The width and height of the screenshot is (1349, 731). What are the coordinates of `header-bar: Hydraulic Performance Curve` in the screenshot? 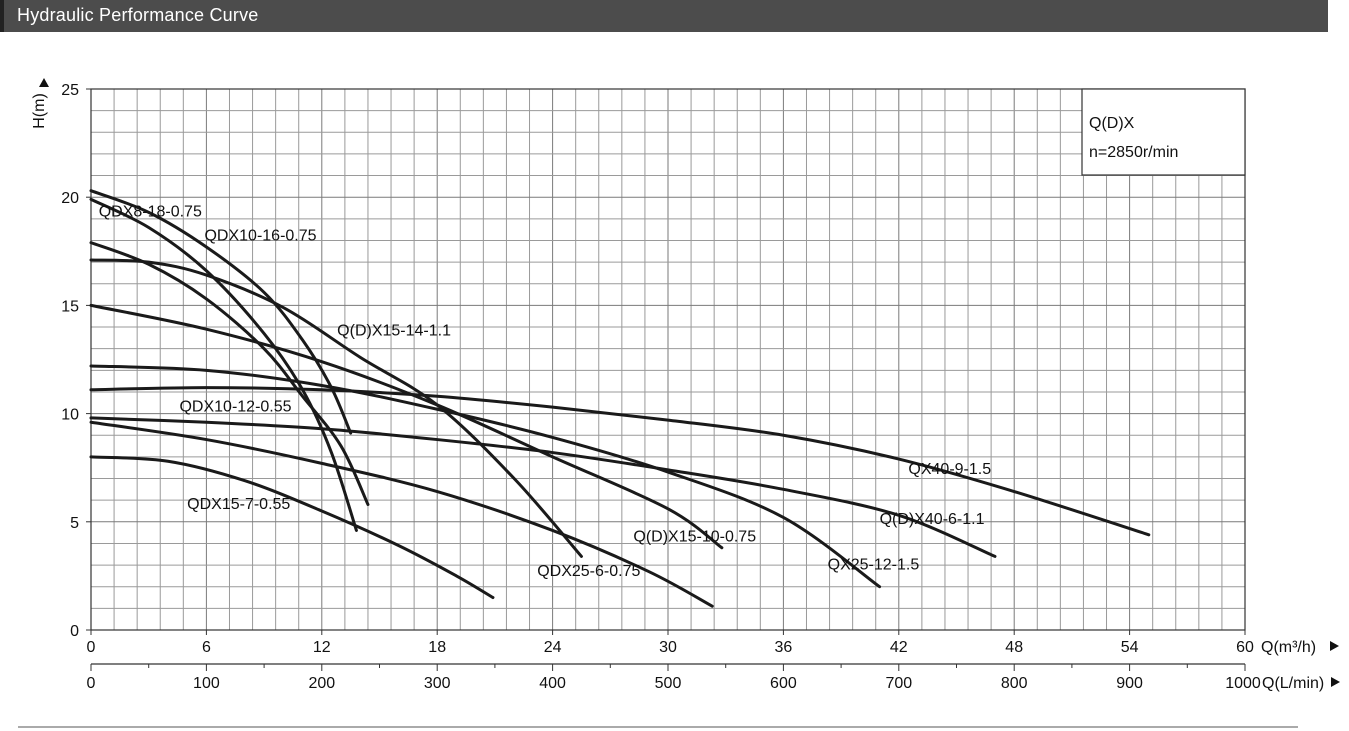 It's located at (664, 16).